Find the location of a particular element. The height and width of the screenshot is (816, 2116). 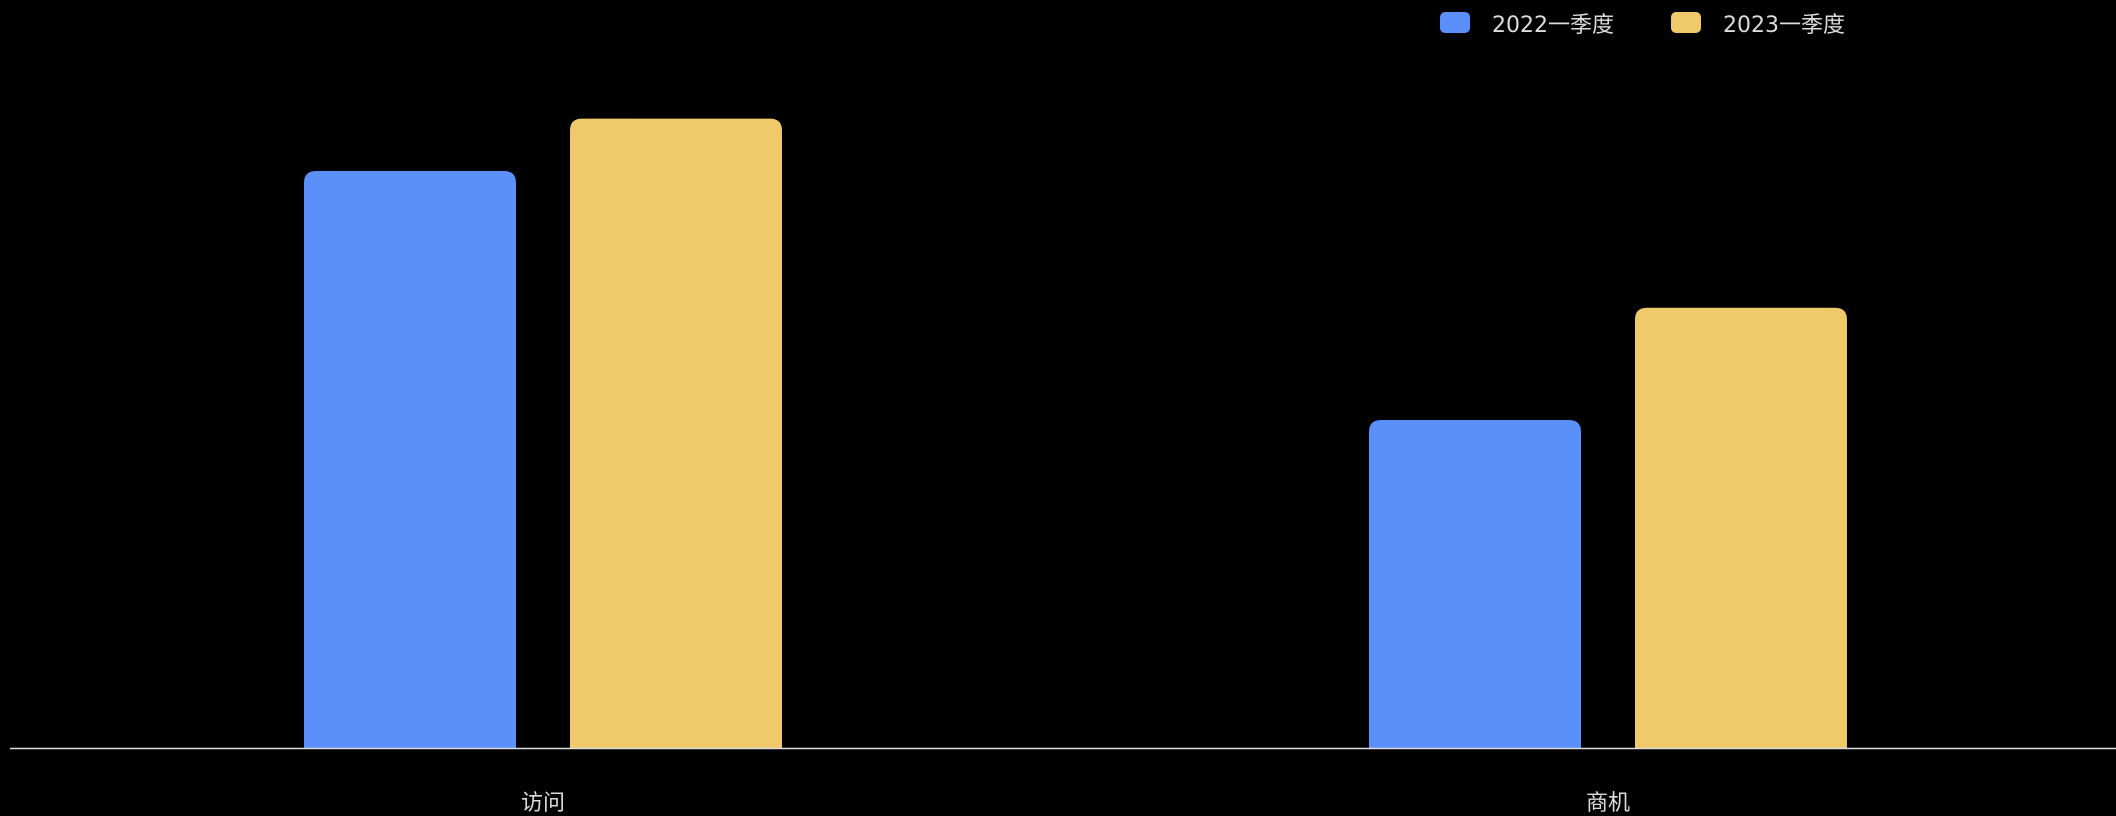

legend-item-1: 2023一季度 is located at coordinates (1758, 25).